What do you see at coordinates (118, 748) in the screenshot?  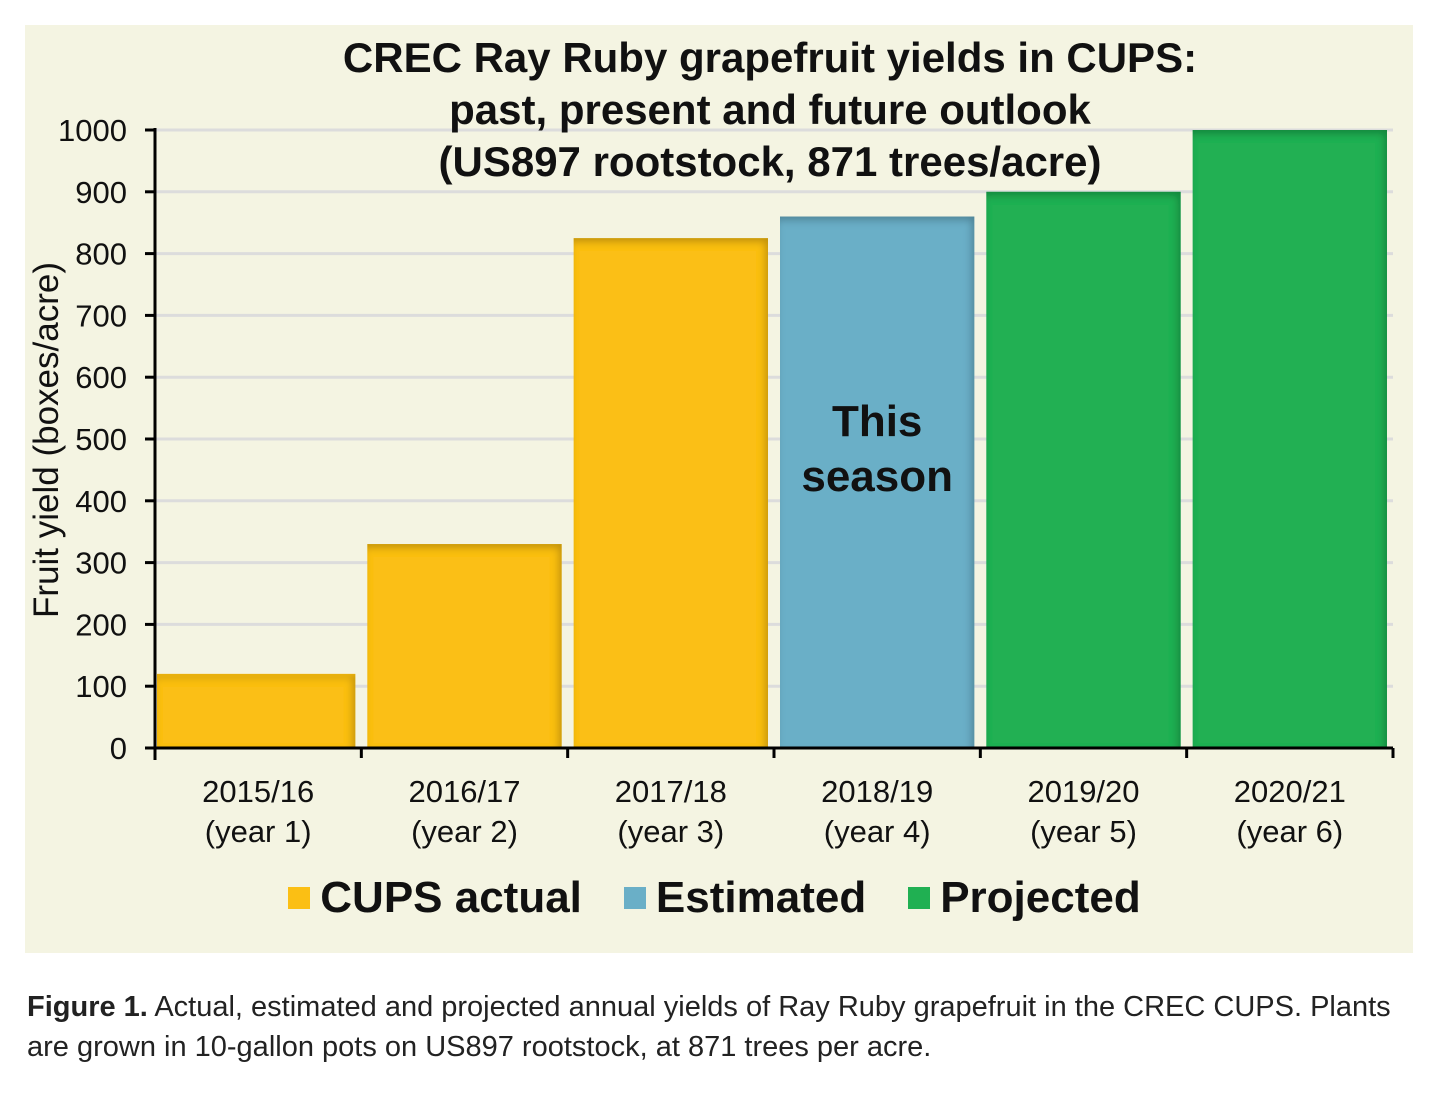 I see `y-tick-label: 0` at bounding box center [118, 748].